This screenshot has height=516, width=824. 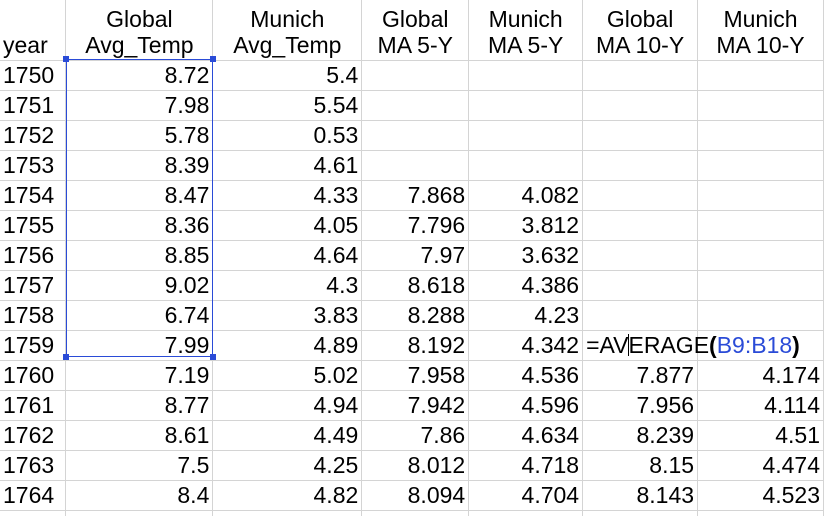 What do you see at coordinates (33, 225) in the screenshot?
I see `cell-year: 1755` at bounding box center [33, 225].